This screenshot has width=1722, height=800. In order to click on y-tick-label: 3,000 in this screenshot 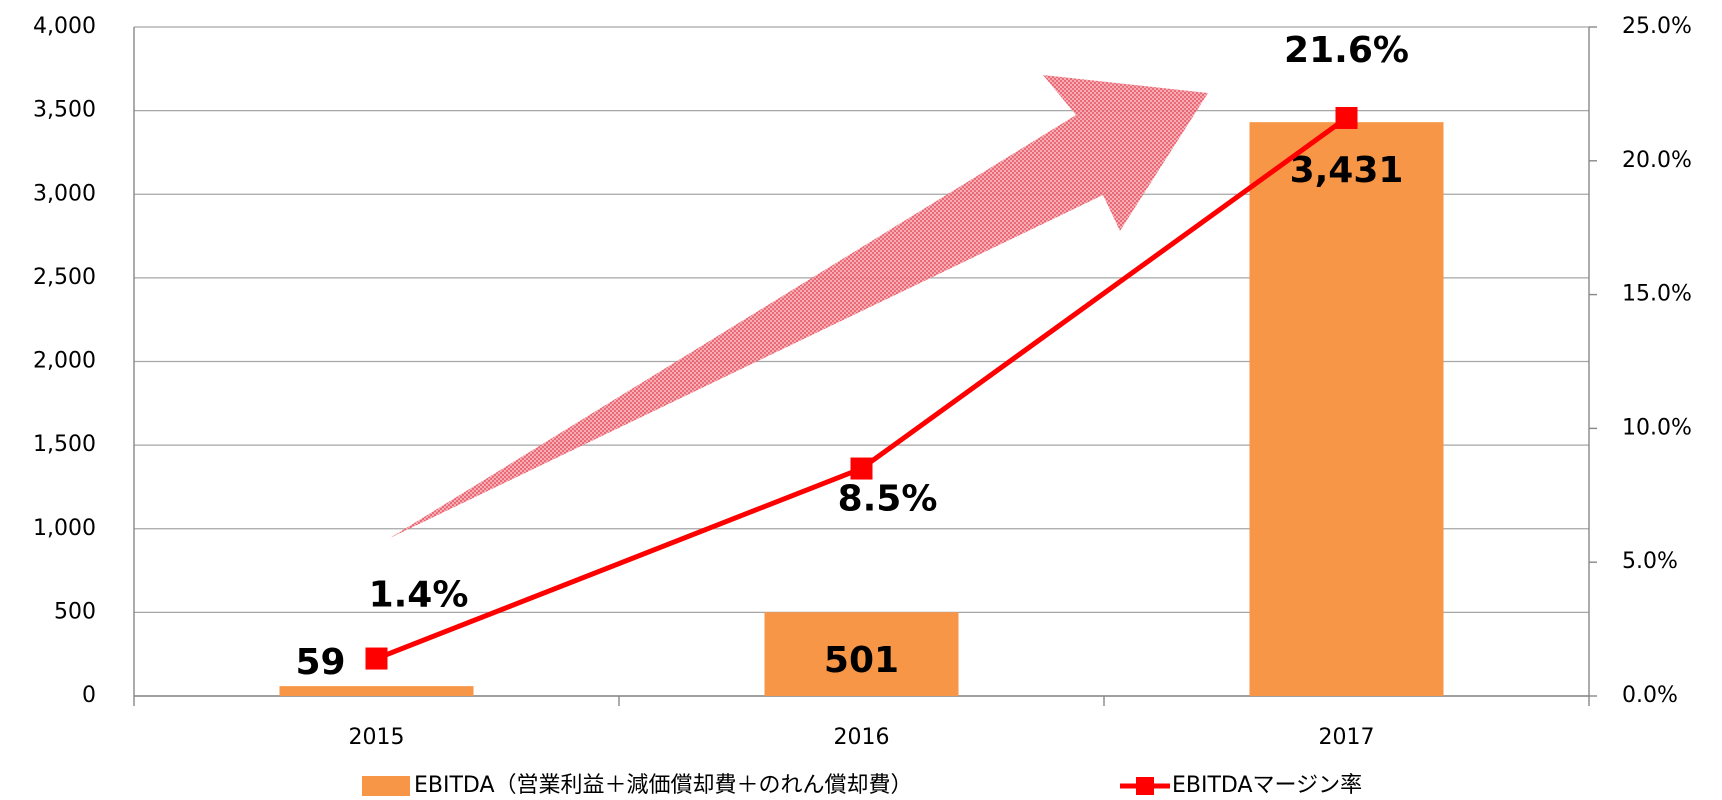, I will do `click(64, 193)`.